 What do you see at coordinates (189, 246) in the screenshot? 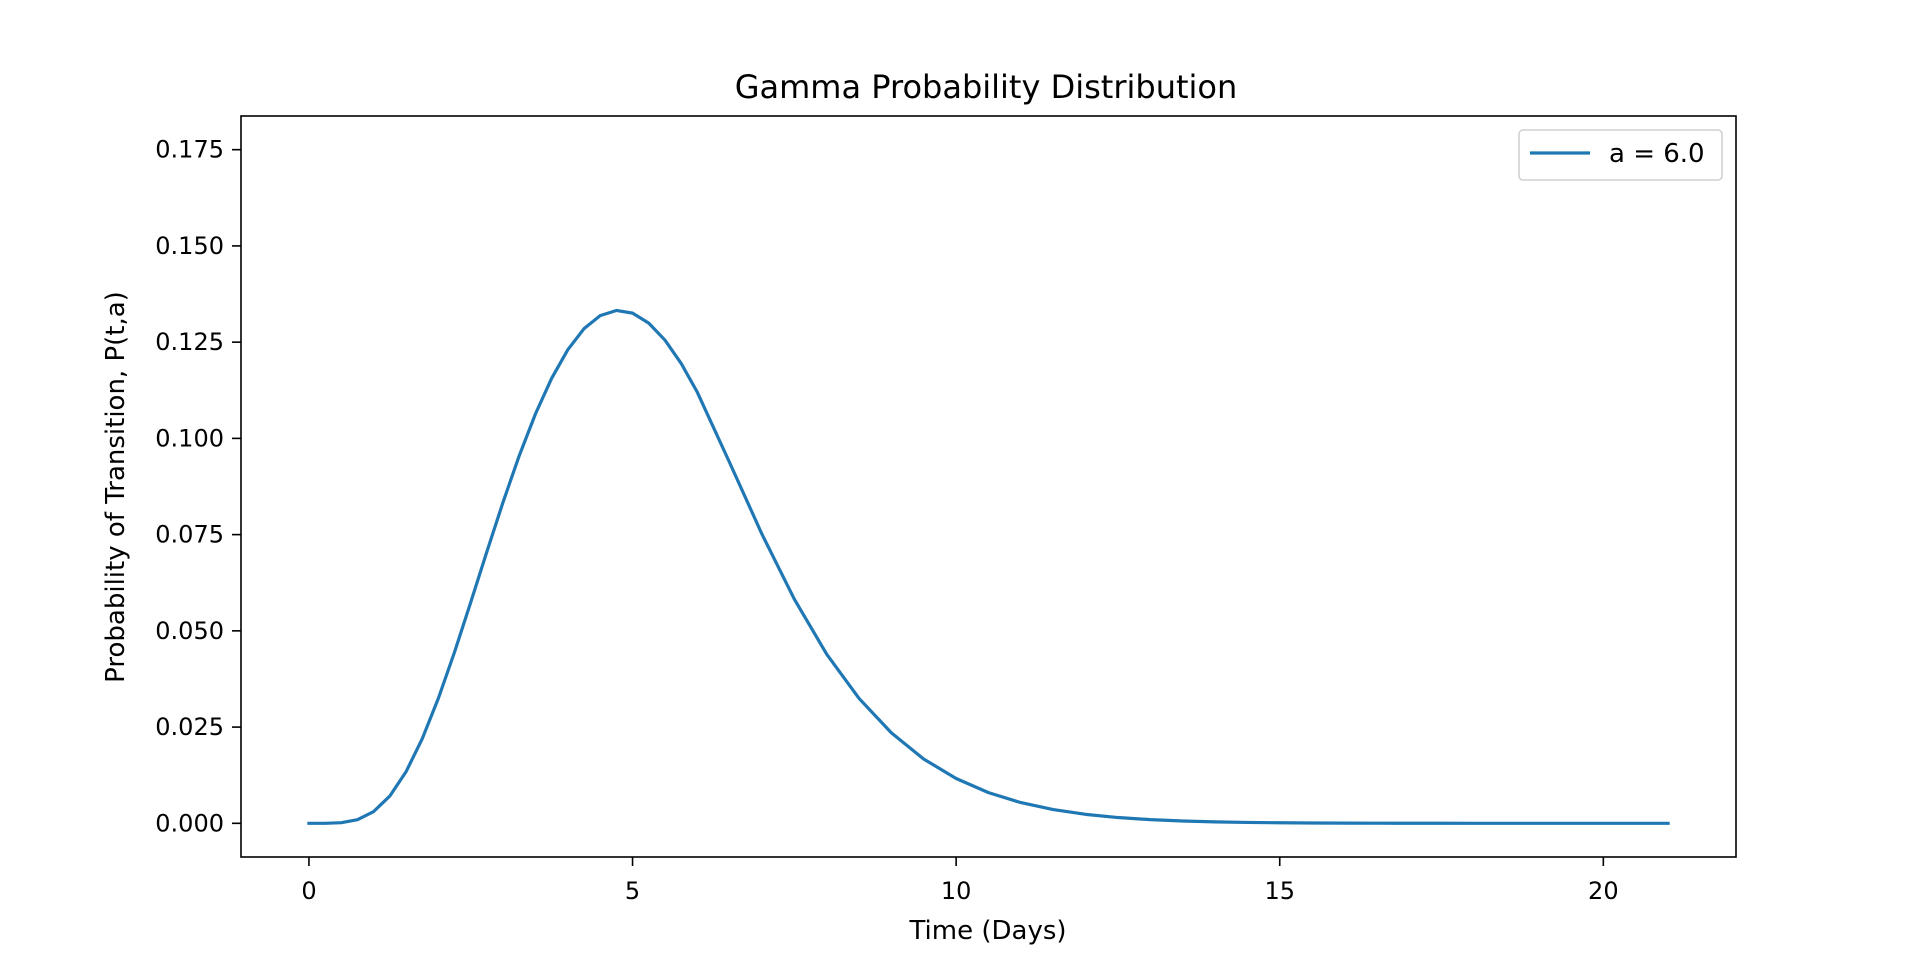
I see `y-tick-label-6: 0.150` at bounding box center [189, 246].